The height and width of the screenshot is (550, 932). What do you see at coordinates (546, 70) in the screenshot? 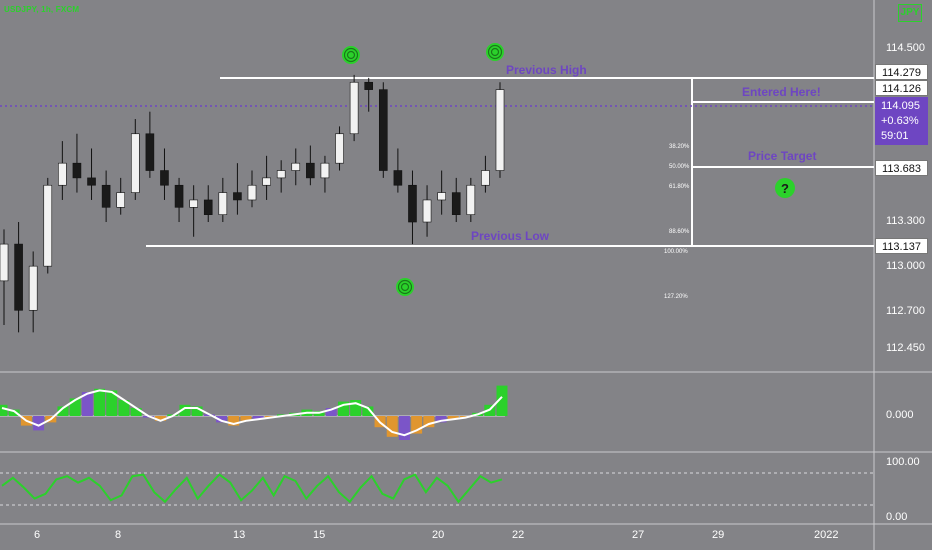
I see `previous-high-label: Previous High` at bounding box center [546, 70].